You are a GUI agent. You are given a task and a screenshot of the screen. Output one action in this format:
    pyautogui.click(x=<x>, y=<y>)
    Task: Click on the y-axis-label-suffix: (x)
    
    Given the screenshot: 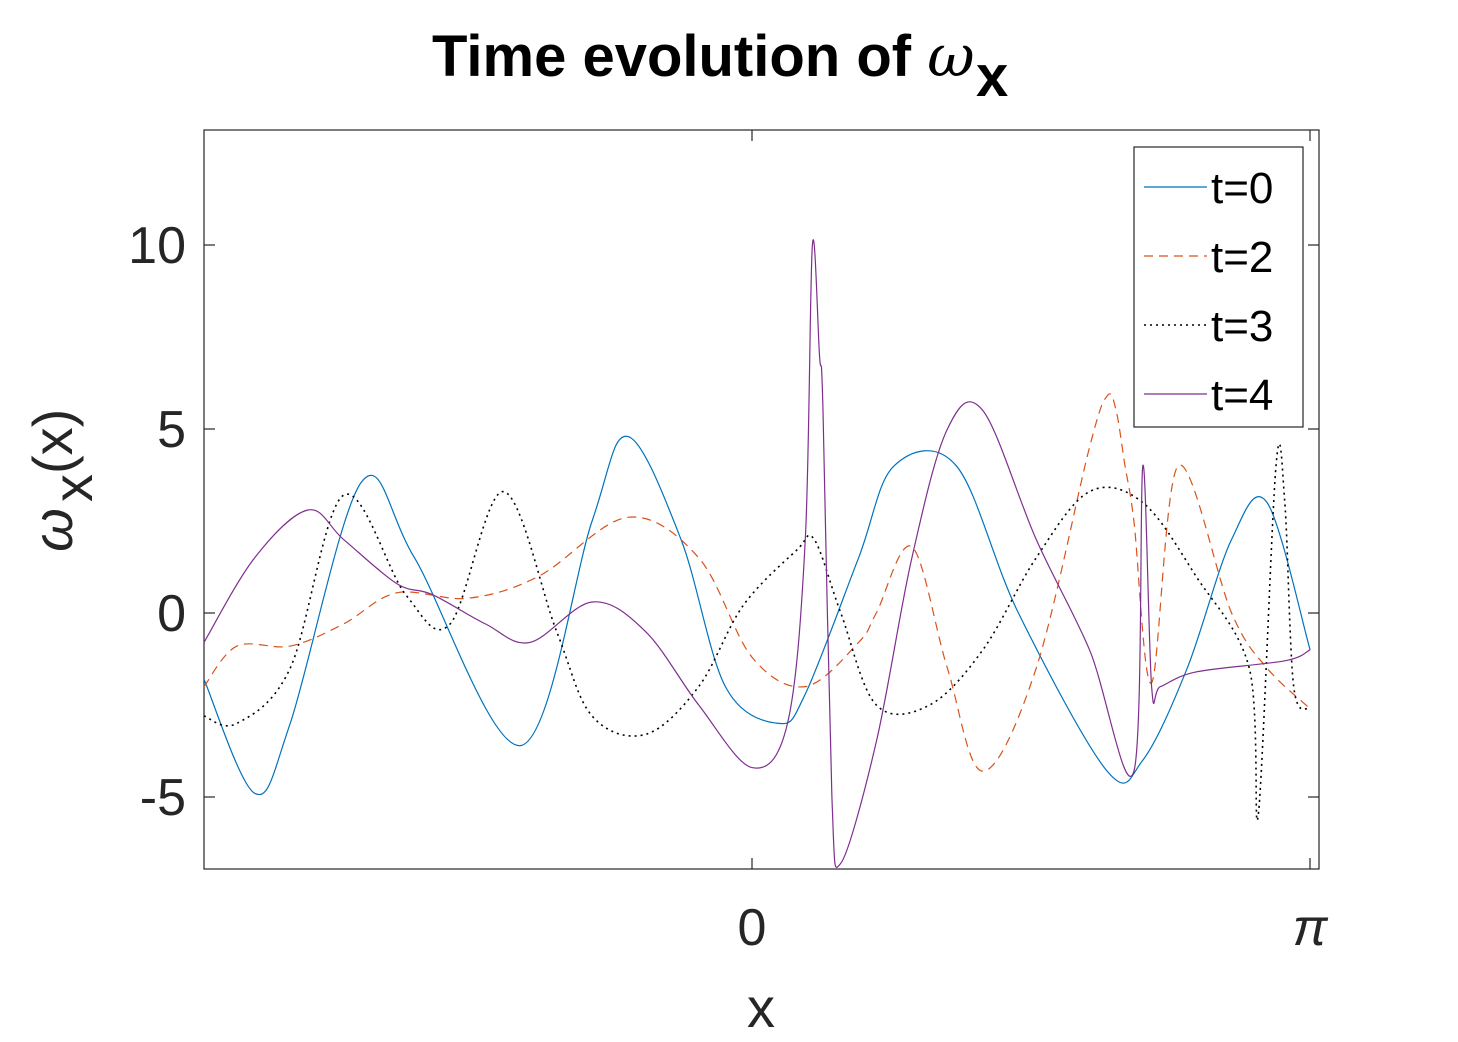 What is the action you would take?
    pyautogui.click(x=52, y=441)
    